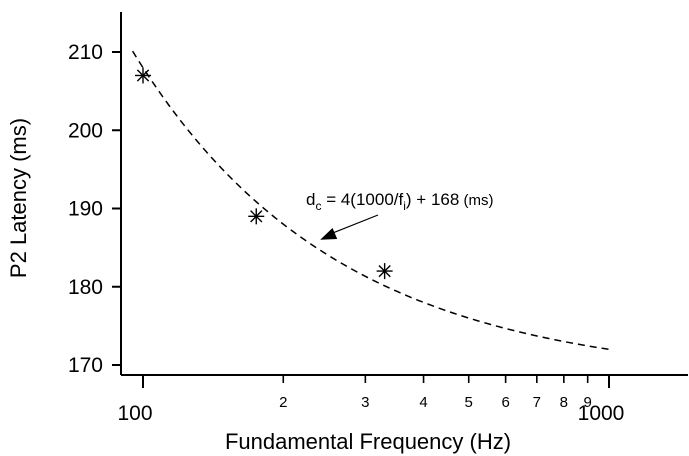 This screenshot has height=456, width=689. What do you see at coordinates (537, 402) in the screenshot?
I see `x-minor-tick-label: 7` at bounding box center [537, 402].